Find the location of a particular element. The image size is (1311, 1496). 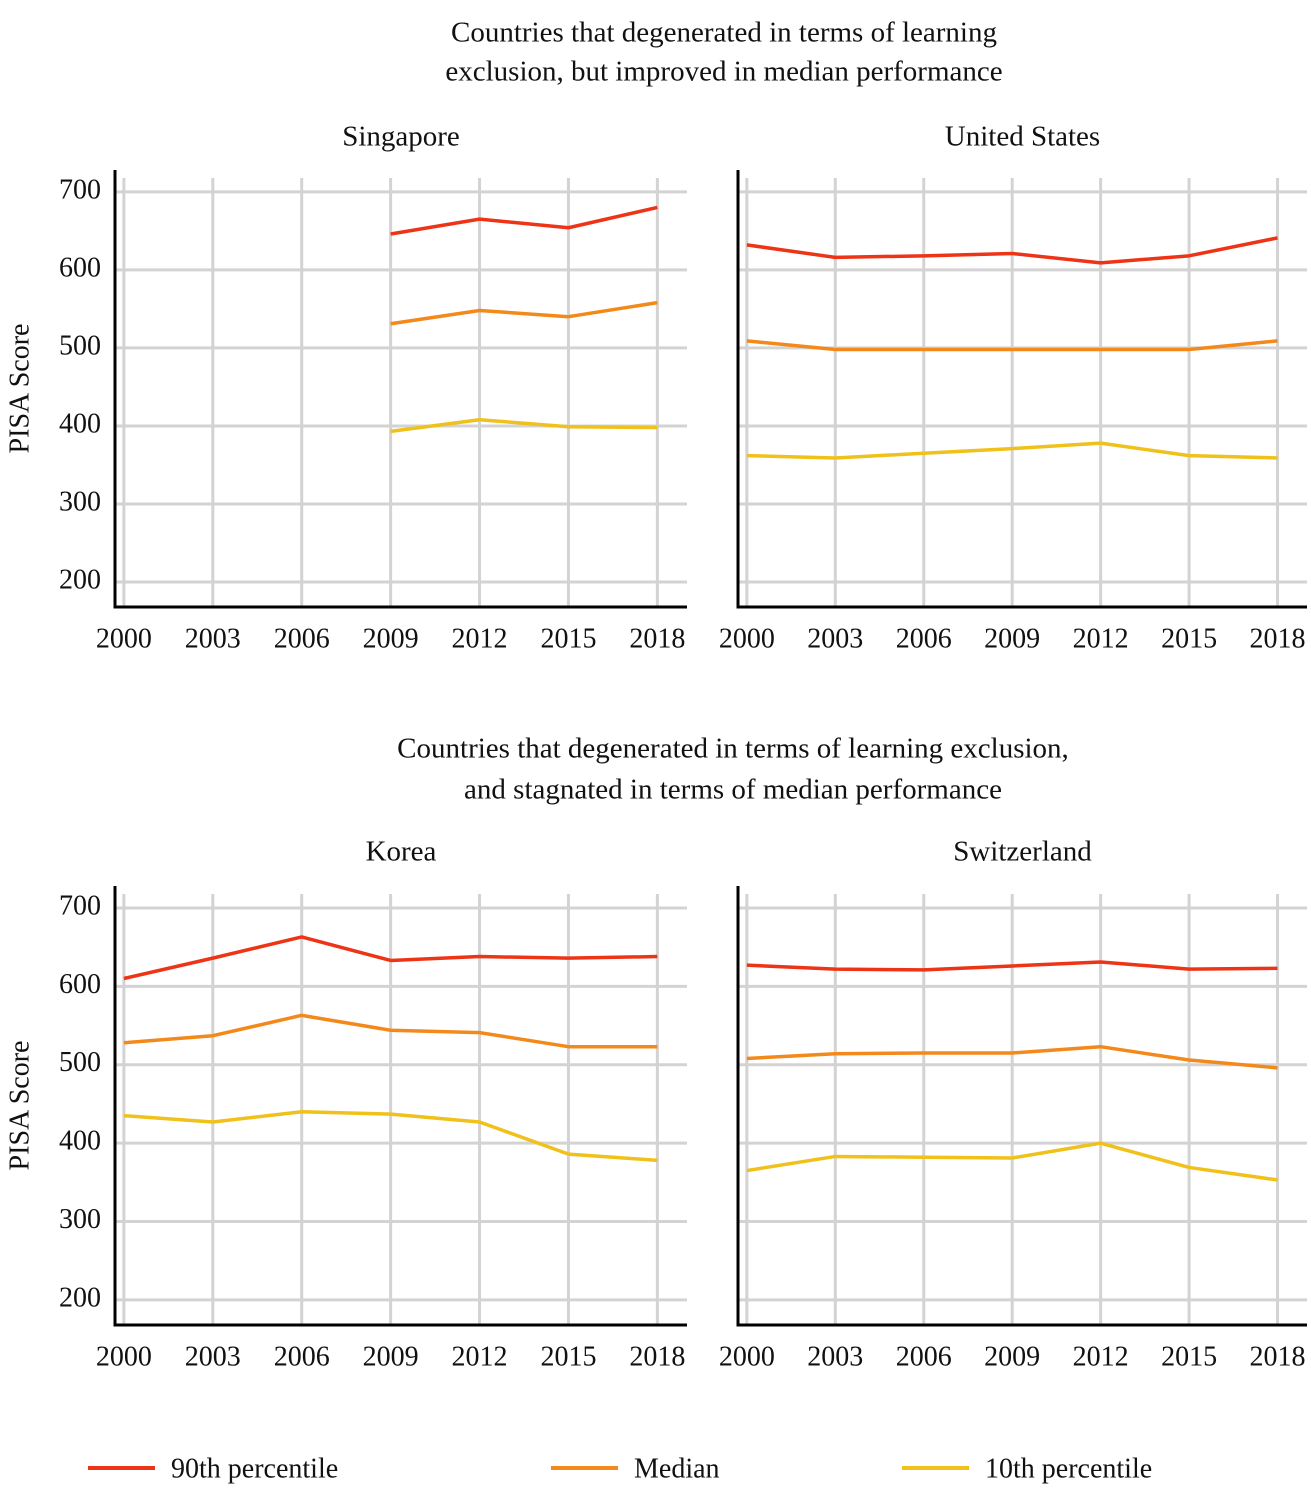

legend-label: 90th percentile is located at coordinates (254, 1468).